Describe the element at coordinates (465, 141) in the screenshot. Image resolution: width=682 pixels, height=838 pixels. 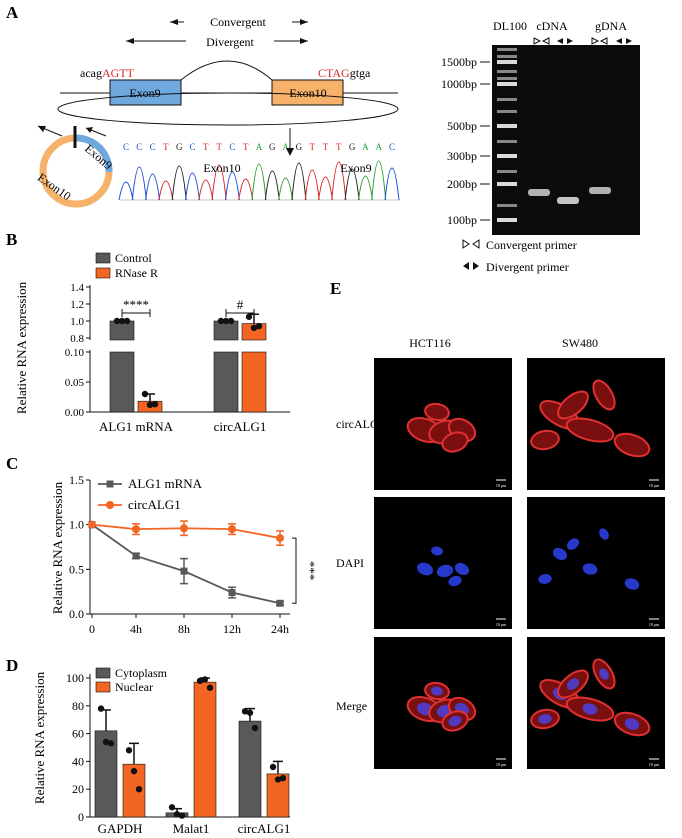
I see `ladder-labels: 1500bp 1000bp 500bp 300bp 200bp 100bp` at that location.